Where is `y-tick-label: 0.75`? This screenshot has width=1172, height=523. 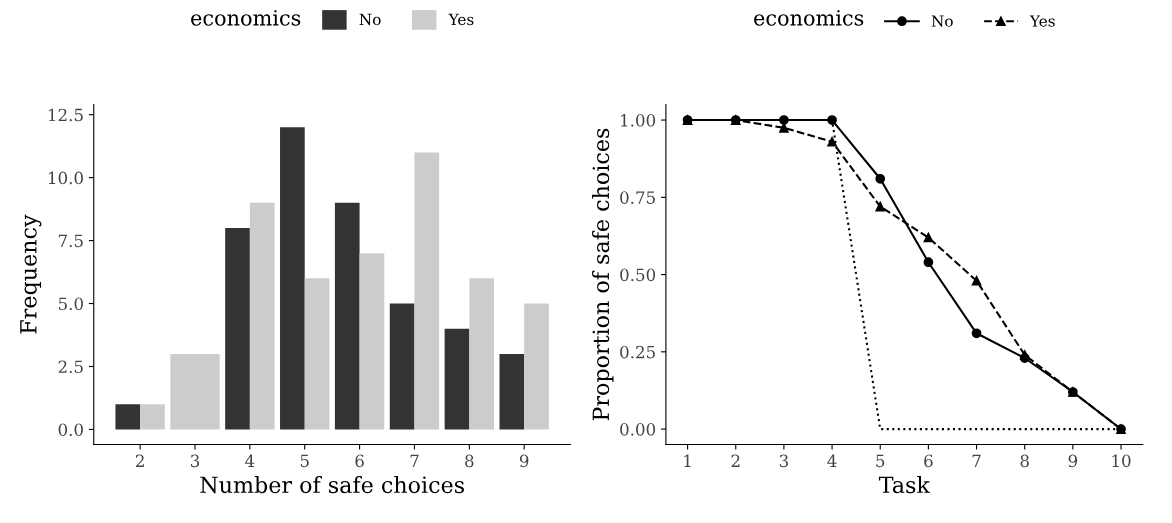 y-tick-label: 0.75 is located at coordinates (637, 197).